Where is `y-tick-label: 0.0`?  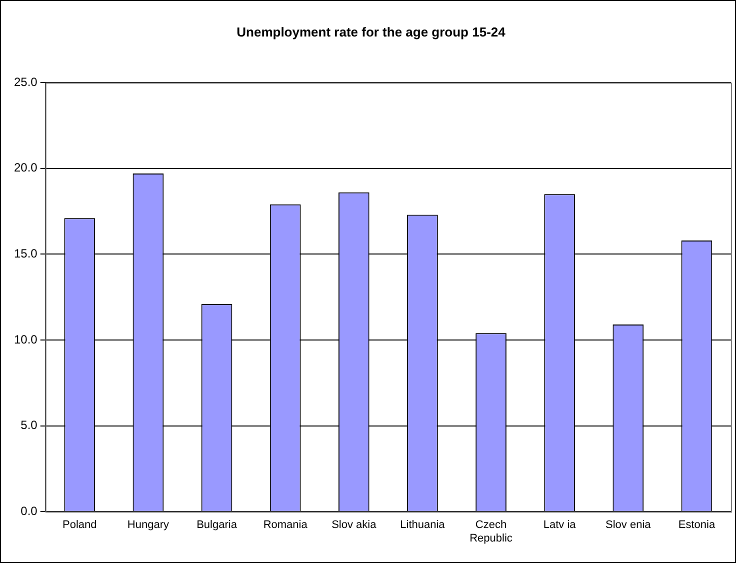 y-tick-label: 0.0 is located at coordinates (29, 511).